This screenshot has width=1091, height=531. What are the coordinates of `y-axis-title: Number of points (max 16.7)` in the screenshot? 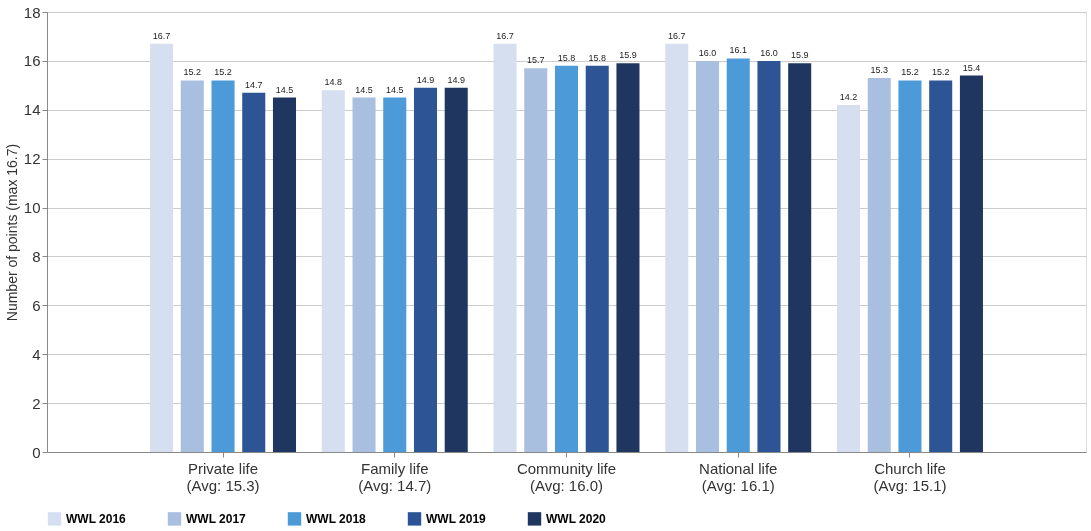 It's located at (11, 232).